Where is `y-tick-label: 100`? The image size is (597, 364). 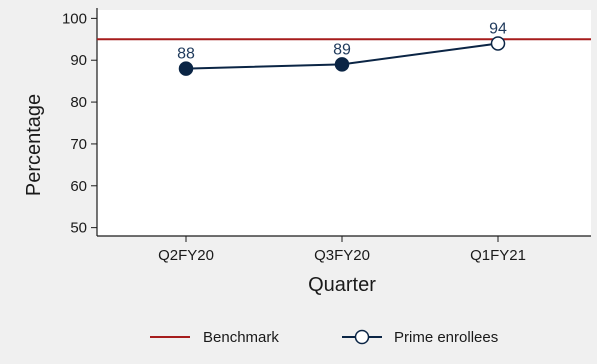
y-tick-label: 100 is located at coordinates (74, 18).